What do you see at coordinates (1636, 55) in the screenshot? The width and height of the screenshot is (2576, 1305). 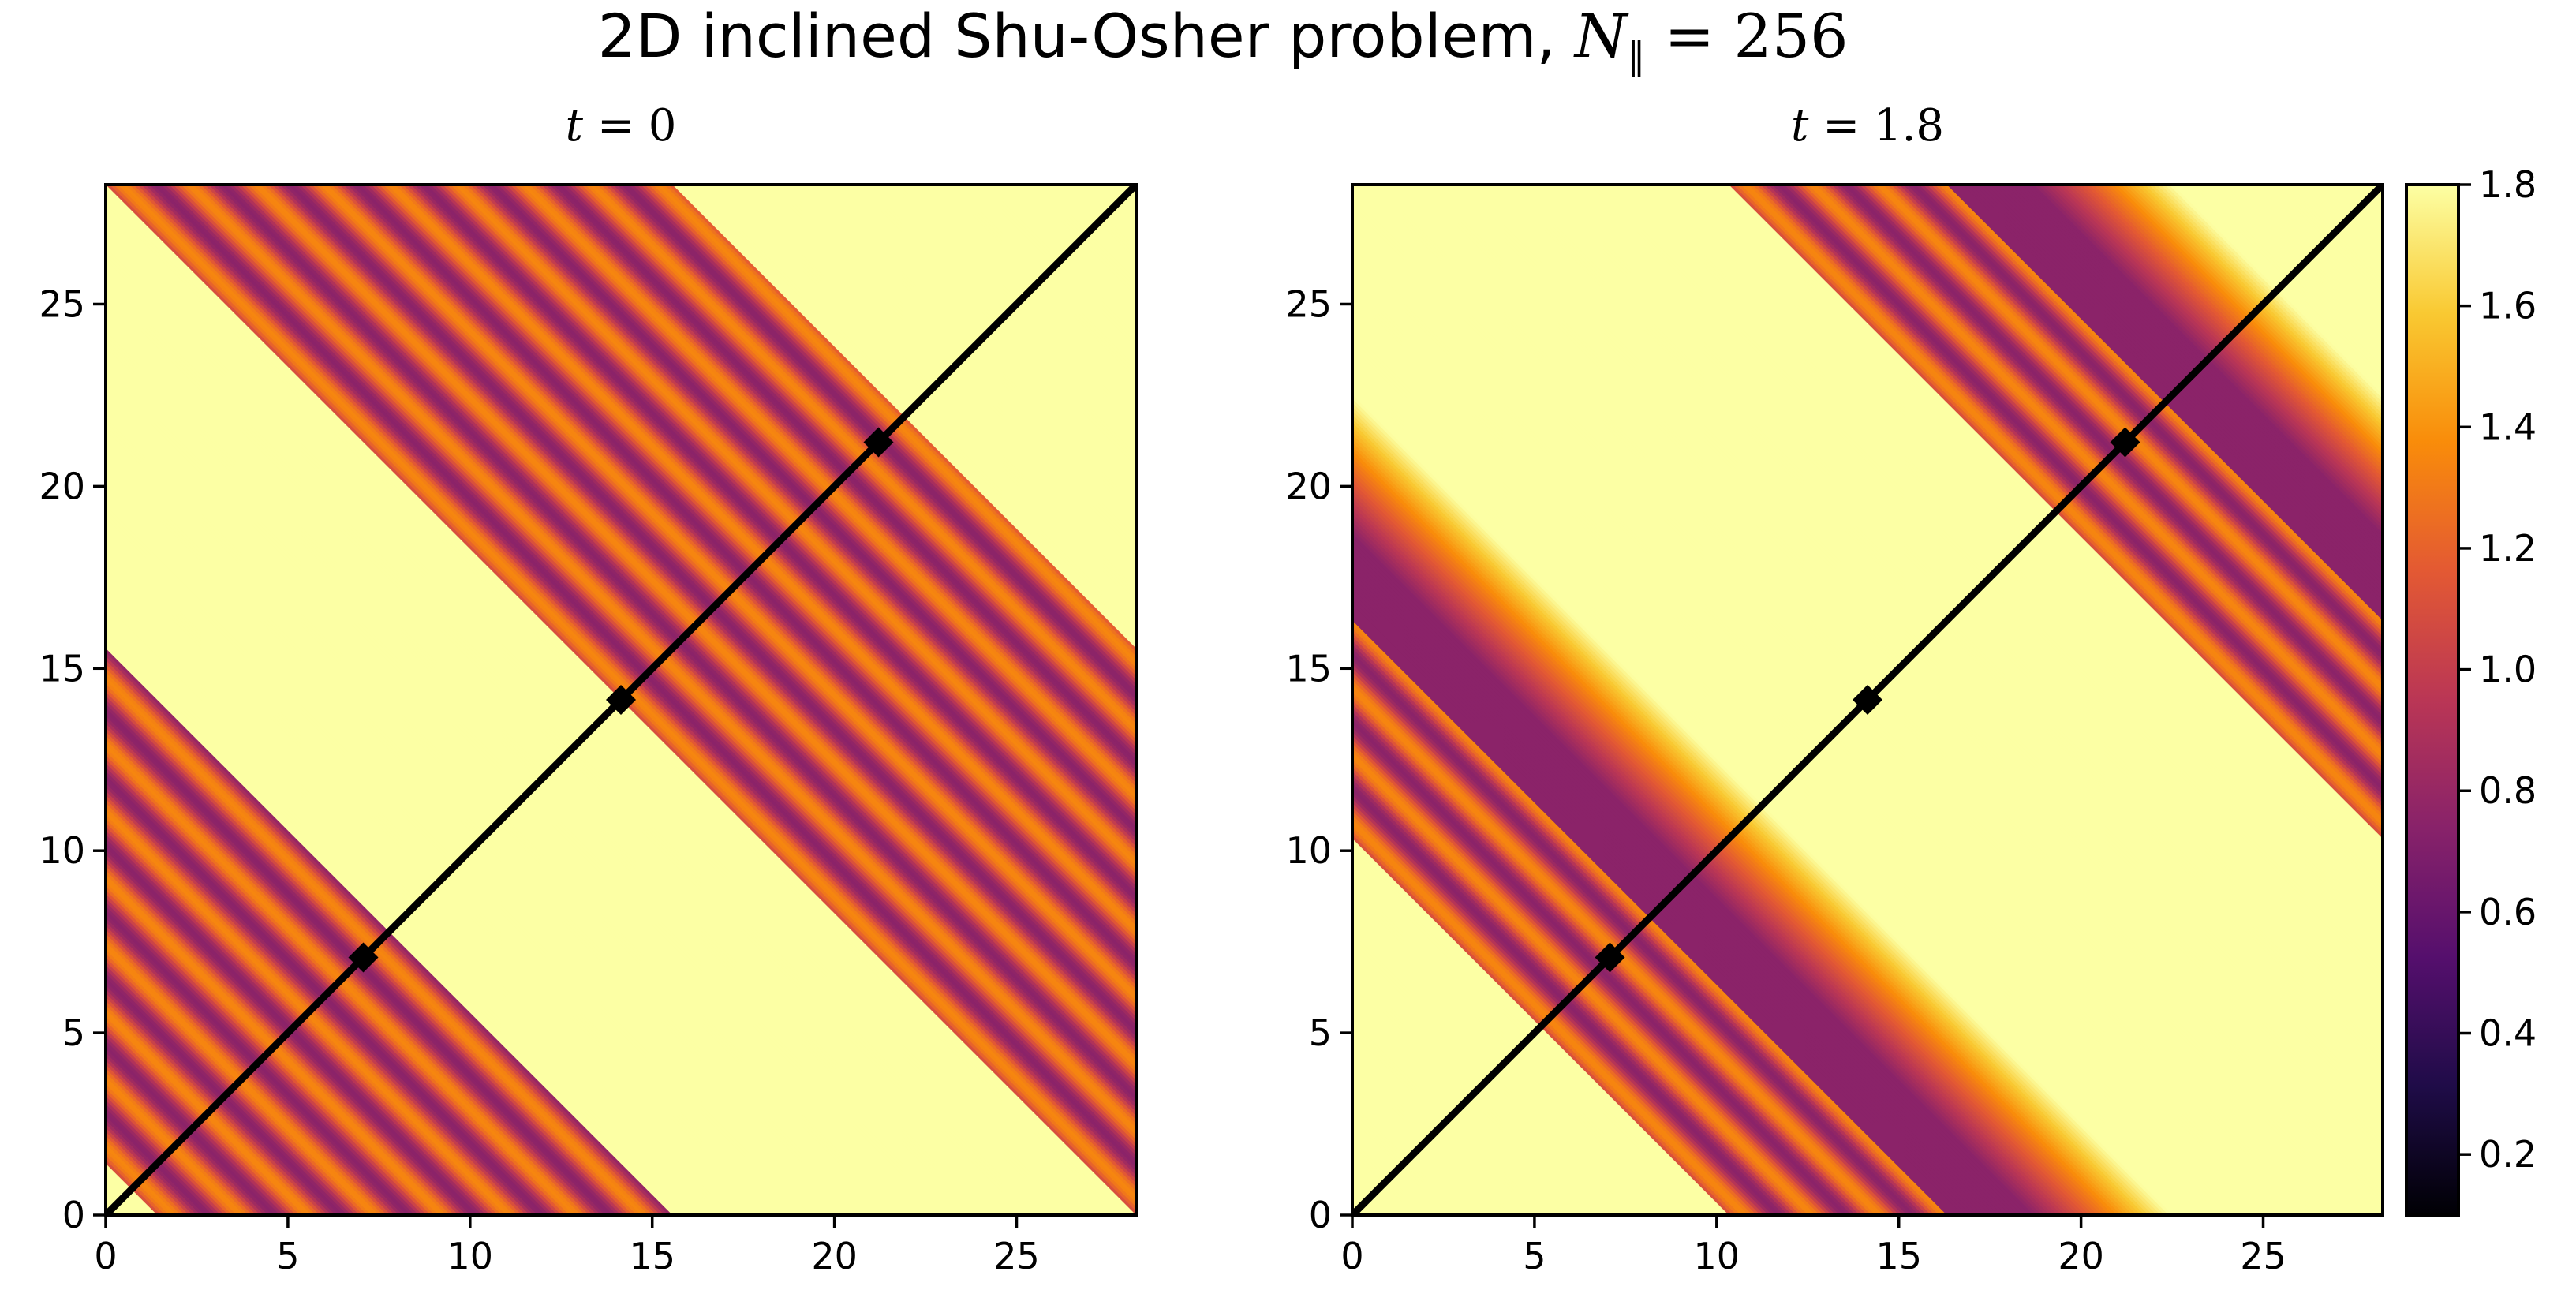 I see `figure-title-subscript: ‖` at bounding box center [1636, 55].